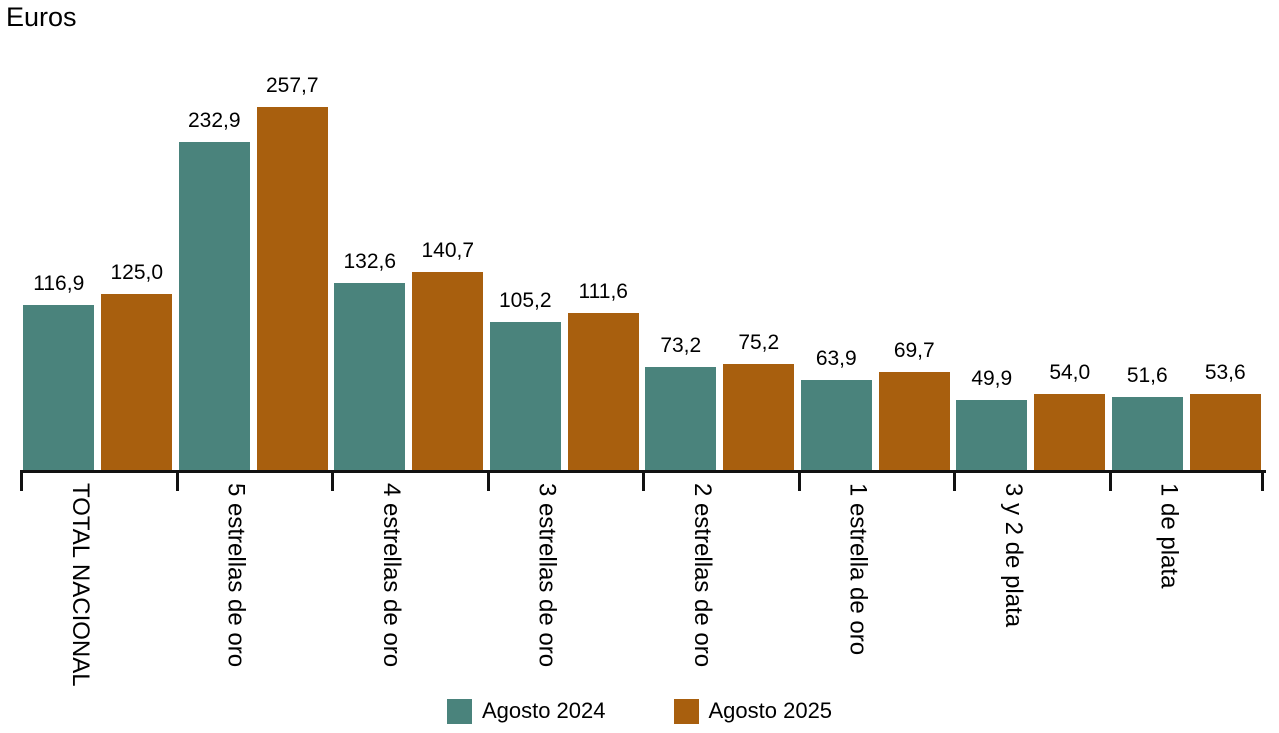 This screenshot has width=1279, height=733. I want to click on bar-group: 105,2 111,6, so click(565, 260).